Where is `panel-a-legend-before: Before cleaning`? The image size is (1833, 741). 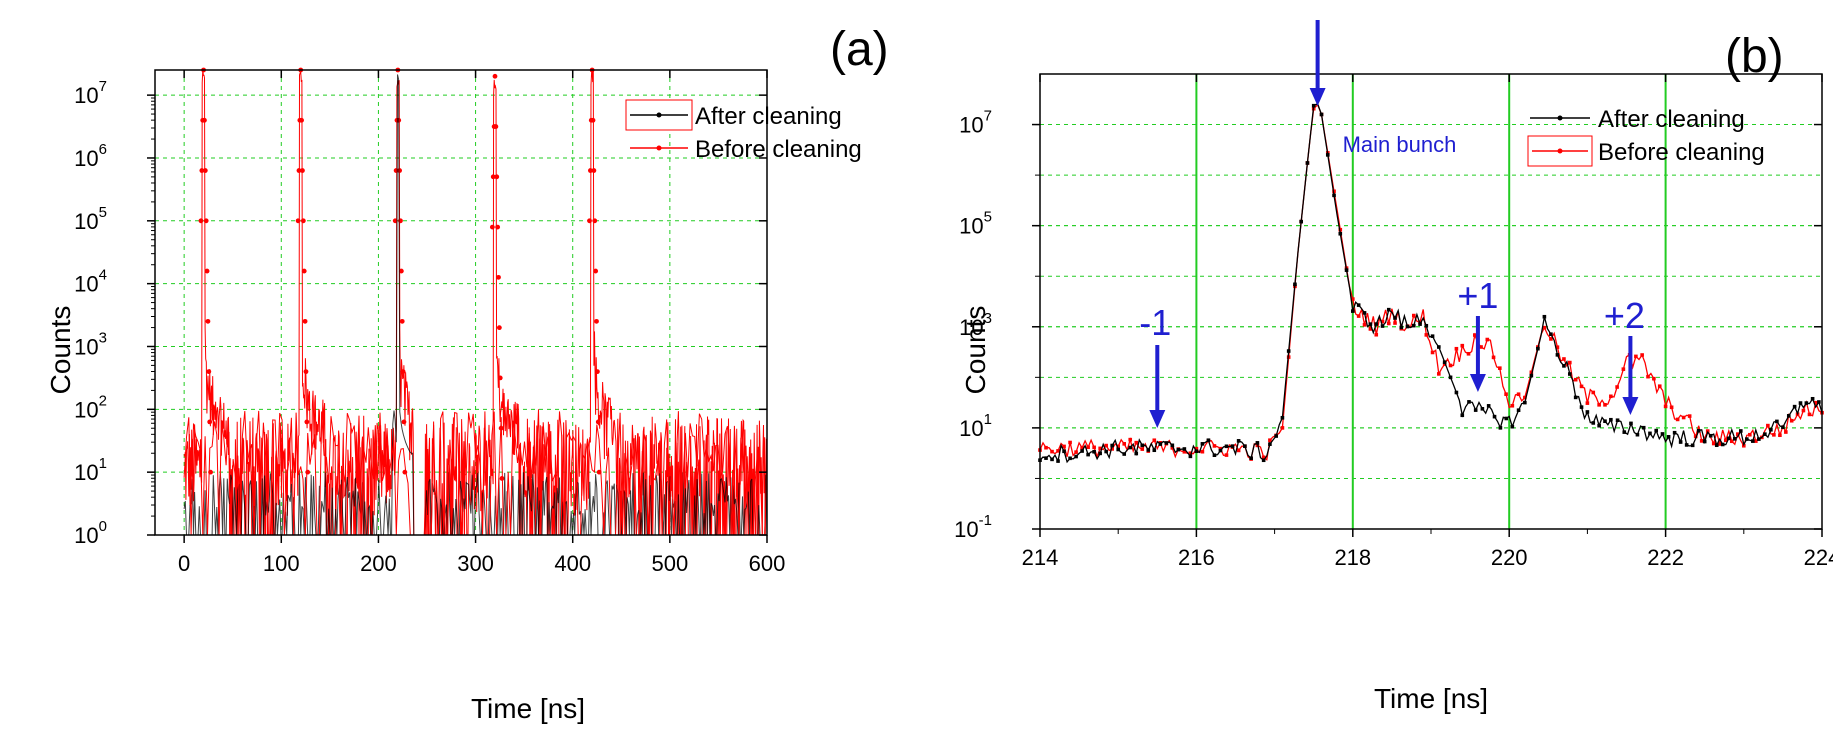
panel-a-legend-before: Before cleaning is located at coordinates (778, 149).